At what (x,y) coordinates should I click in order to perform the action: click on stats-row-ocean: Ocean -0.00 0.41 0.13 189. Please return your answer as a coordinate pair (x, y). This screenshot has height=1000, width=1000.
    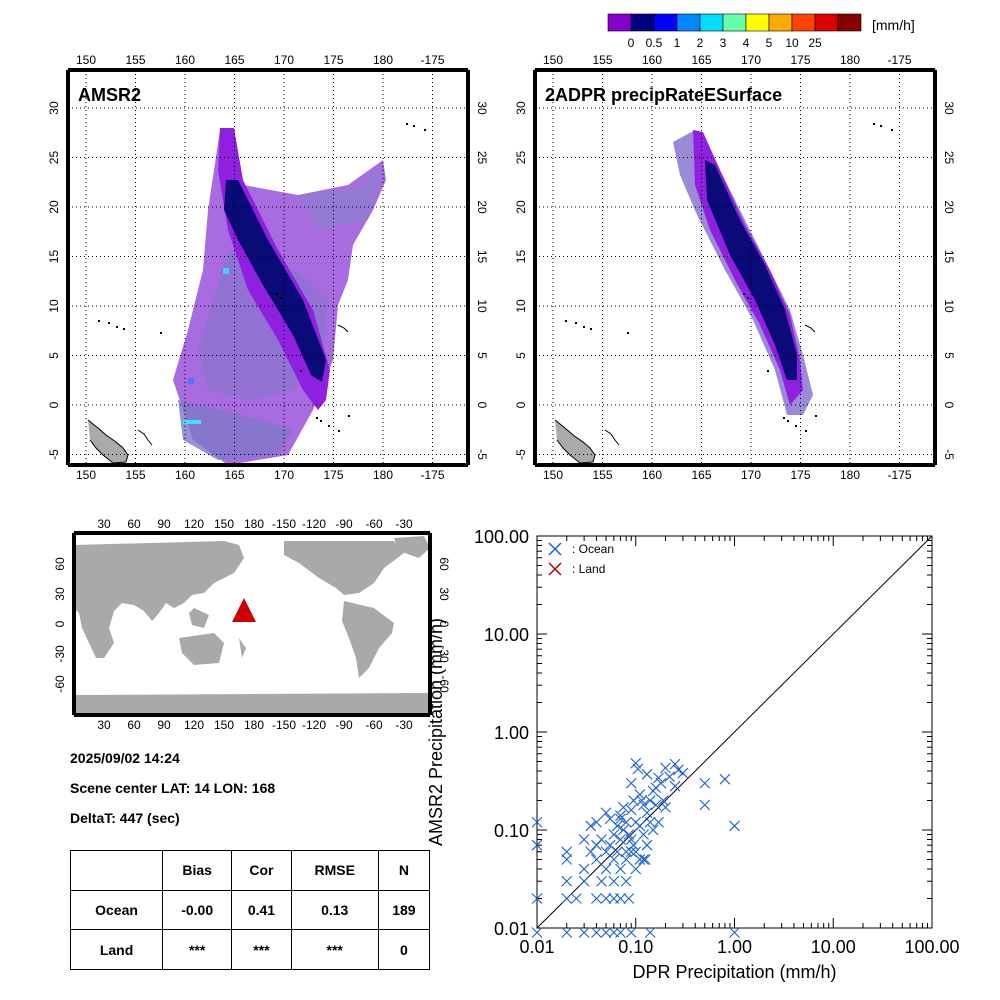
    Looking at the image, I should click on (250, 910).